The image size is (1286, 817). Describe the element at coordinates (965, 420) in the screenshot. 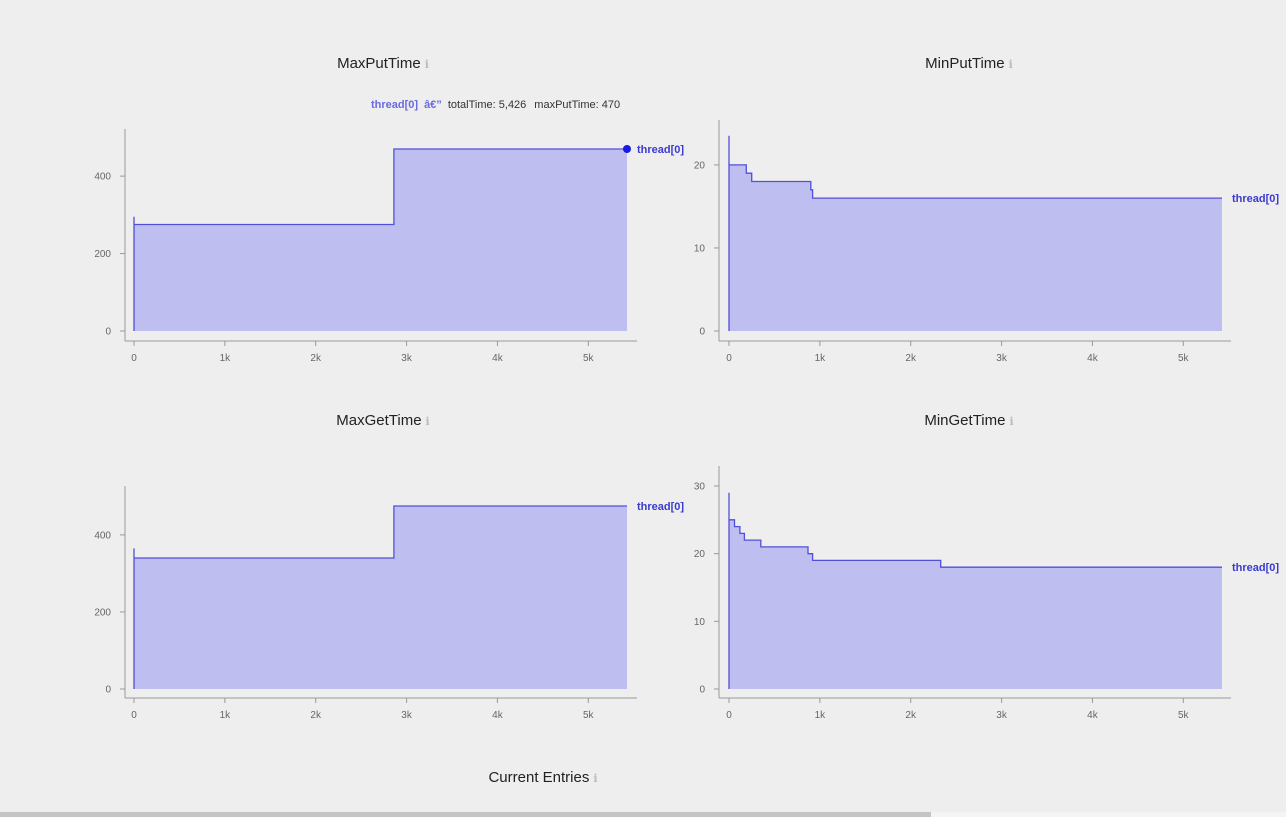

I see `chart-title-text: MinGetTime` at that location.